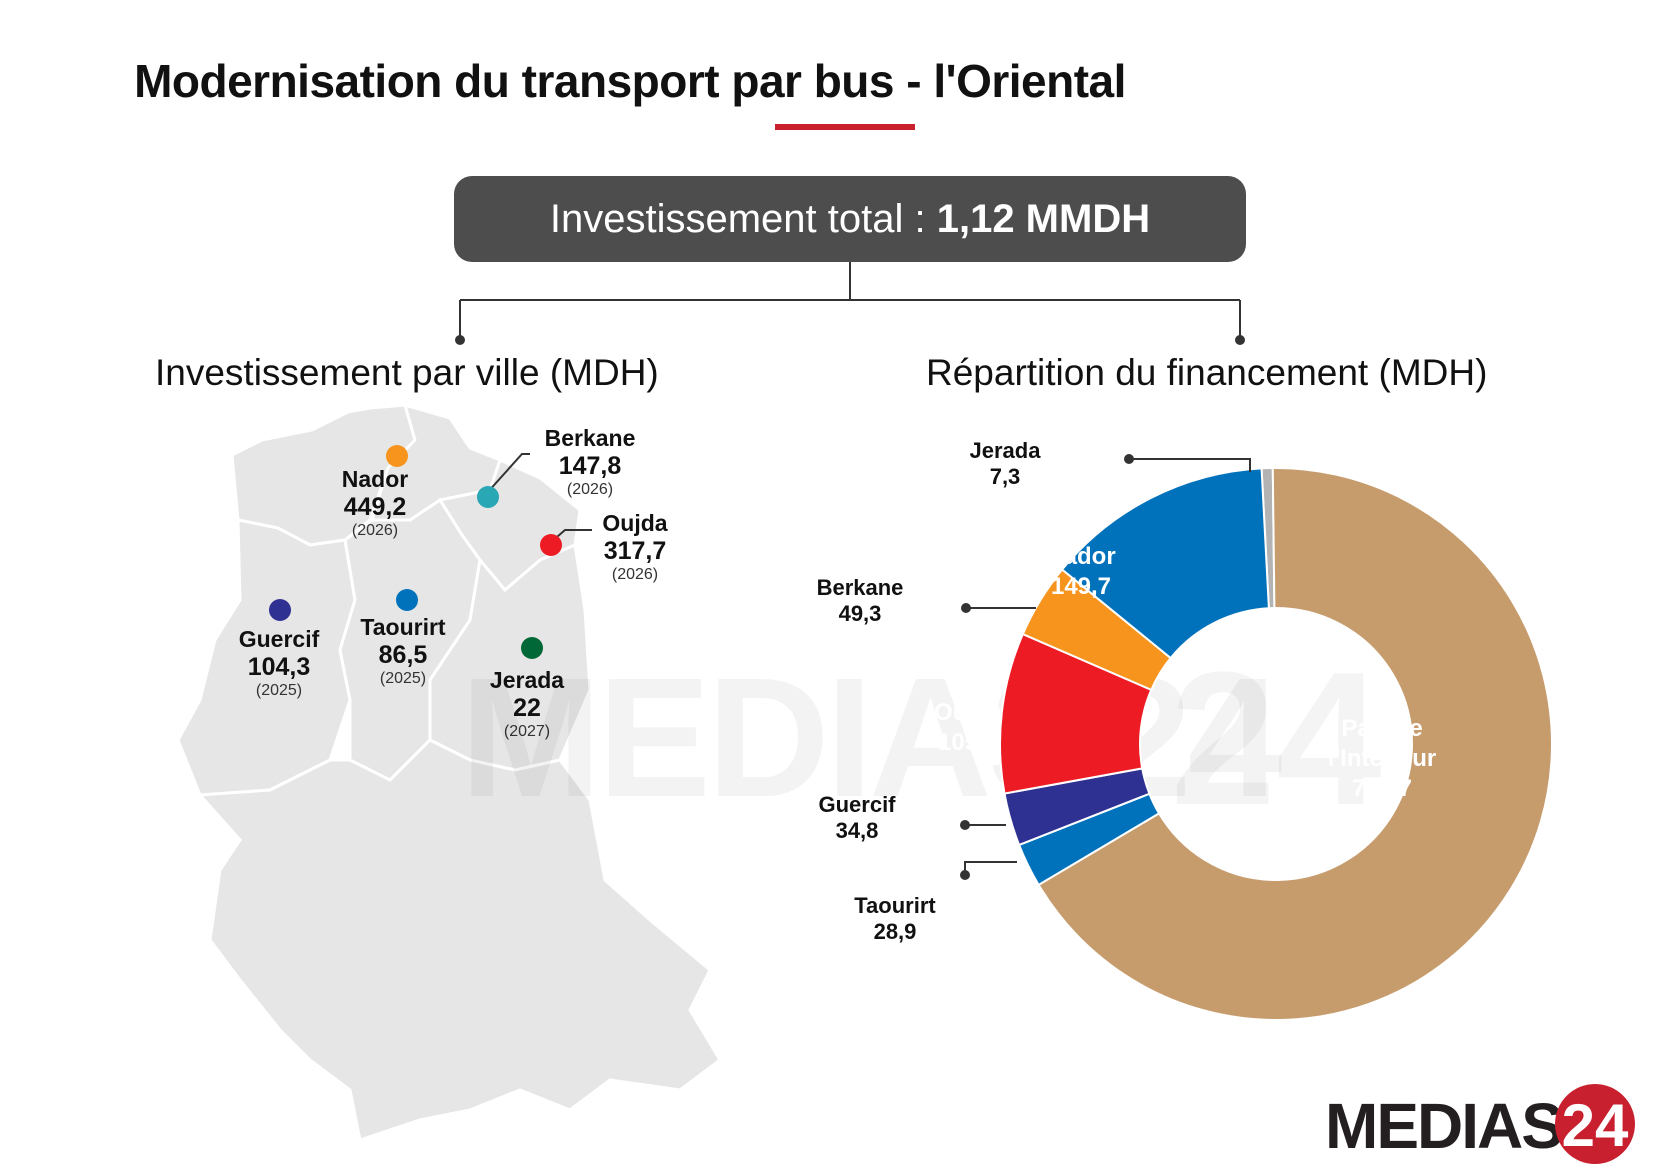  What do you see at coordinates (551, 545) in the screenshot?
I see `city-marker-oujda` at bounding box center [551, 545].